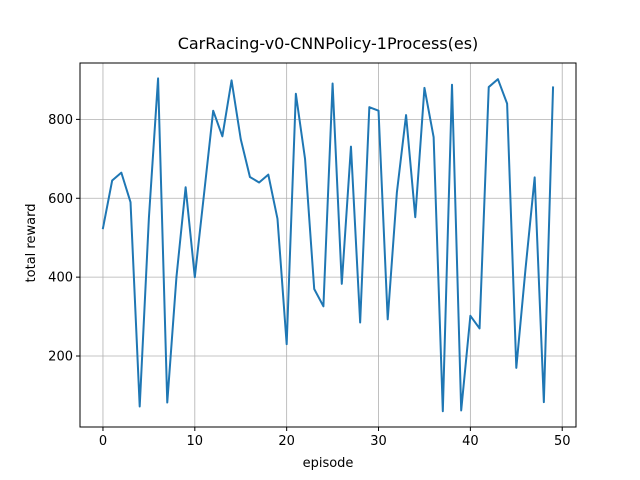  What do you see at coordinates (286, 441) in the screenshot?
I see `x-tick-label: 20` at bounding box center [286, 441].